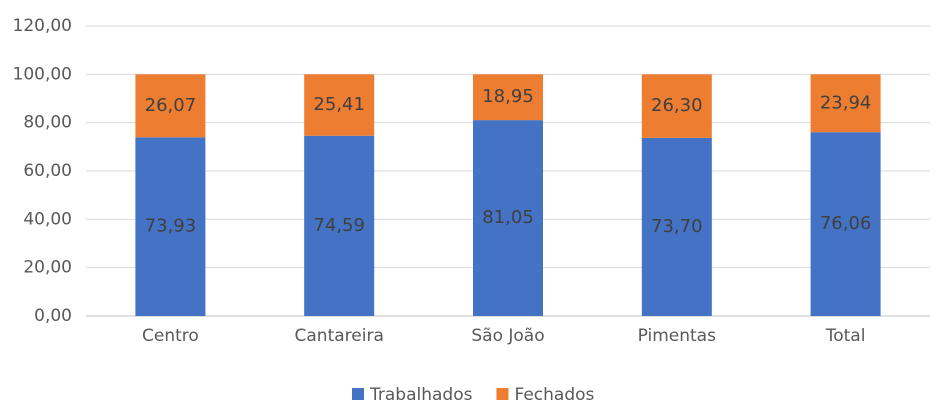 Image resolution: width=939 pixels, height=408 pixels. I want to click on data-label: 73,93, so click(171, 226).